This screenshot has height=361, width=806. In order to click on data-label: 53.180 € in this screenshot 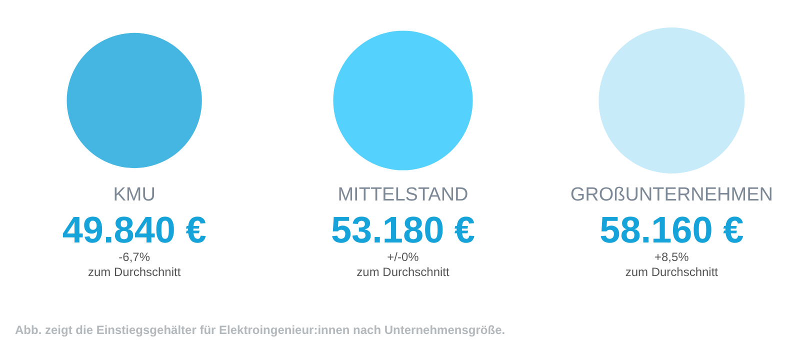, I will do `click(403, 230)`.